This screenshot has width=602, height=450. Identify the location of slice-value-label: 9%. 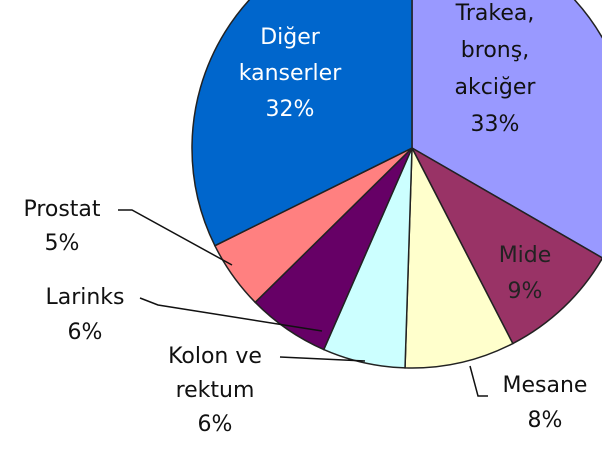
(525, 291).